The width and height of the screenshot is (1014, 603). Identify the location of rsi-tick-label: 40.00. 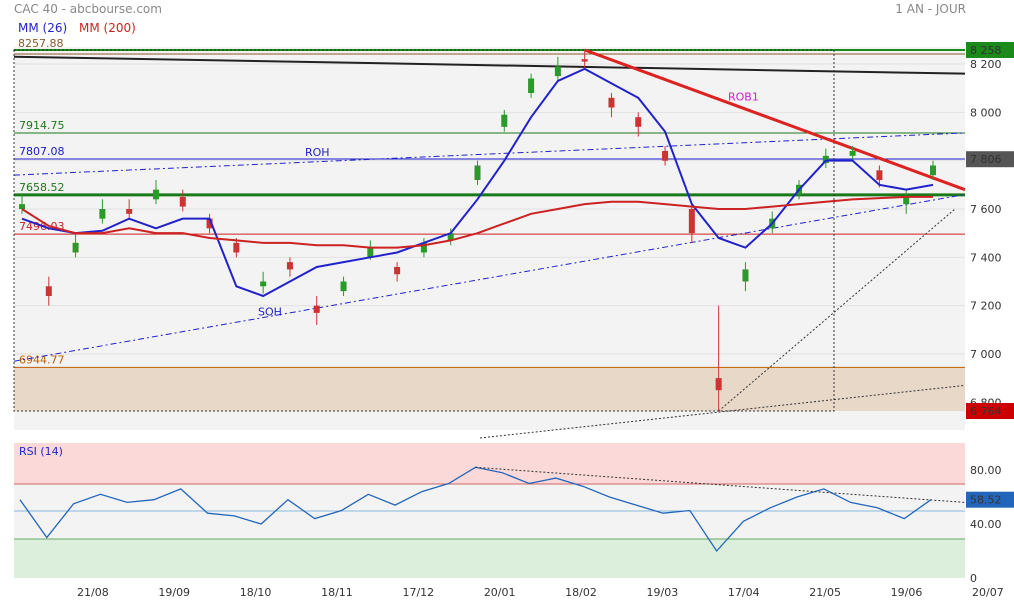
(986, 524).